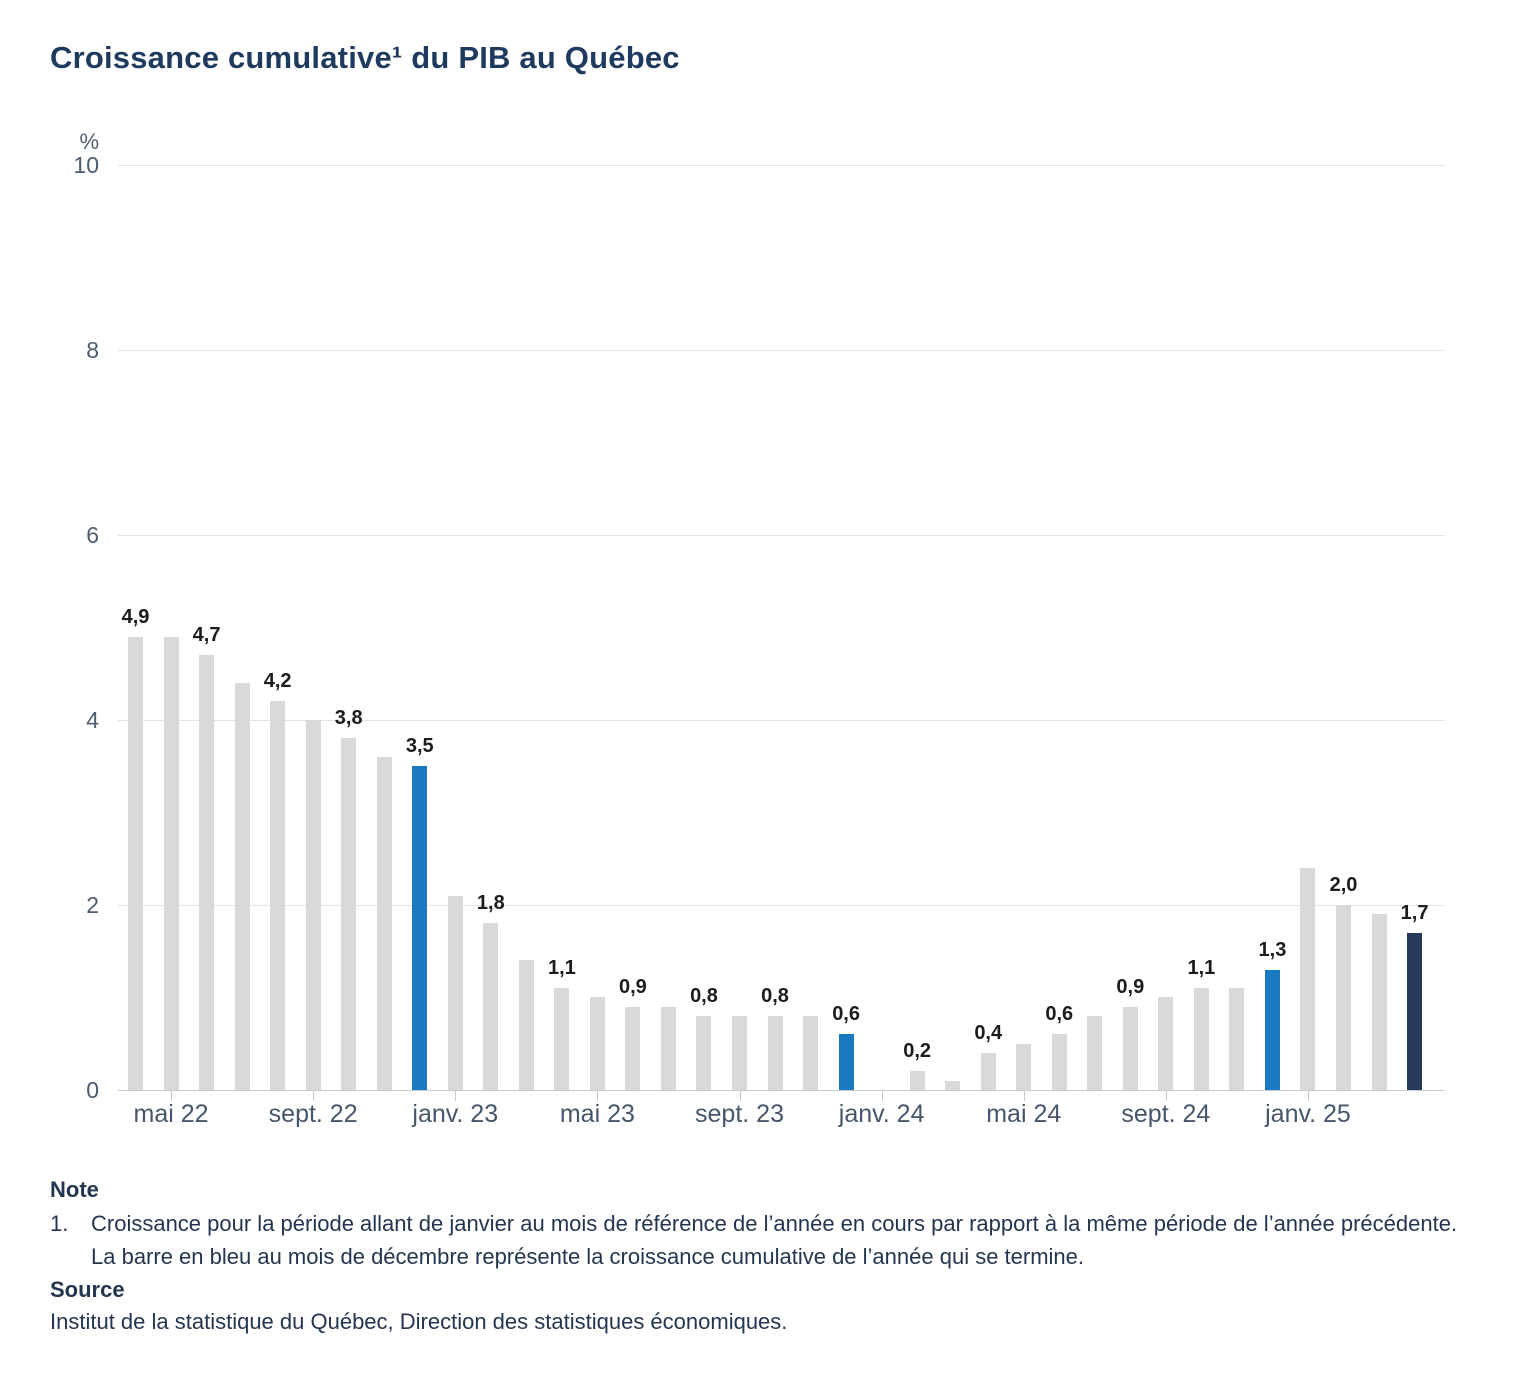 The height and width of the screenshot is (1382, 1536). Describe the element at coordinates (597, 1114) in the screenshot. I see `x-axis-tick-label-mai-23: mai 23` at that location.